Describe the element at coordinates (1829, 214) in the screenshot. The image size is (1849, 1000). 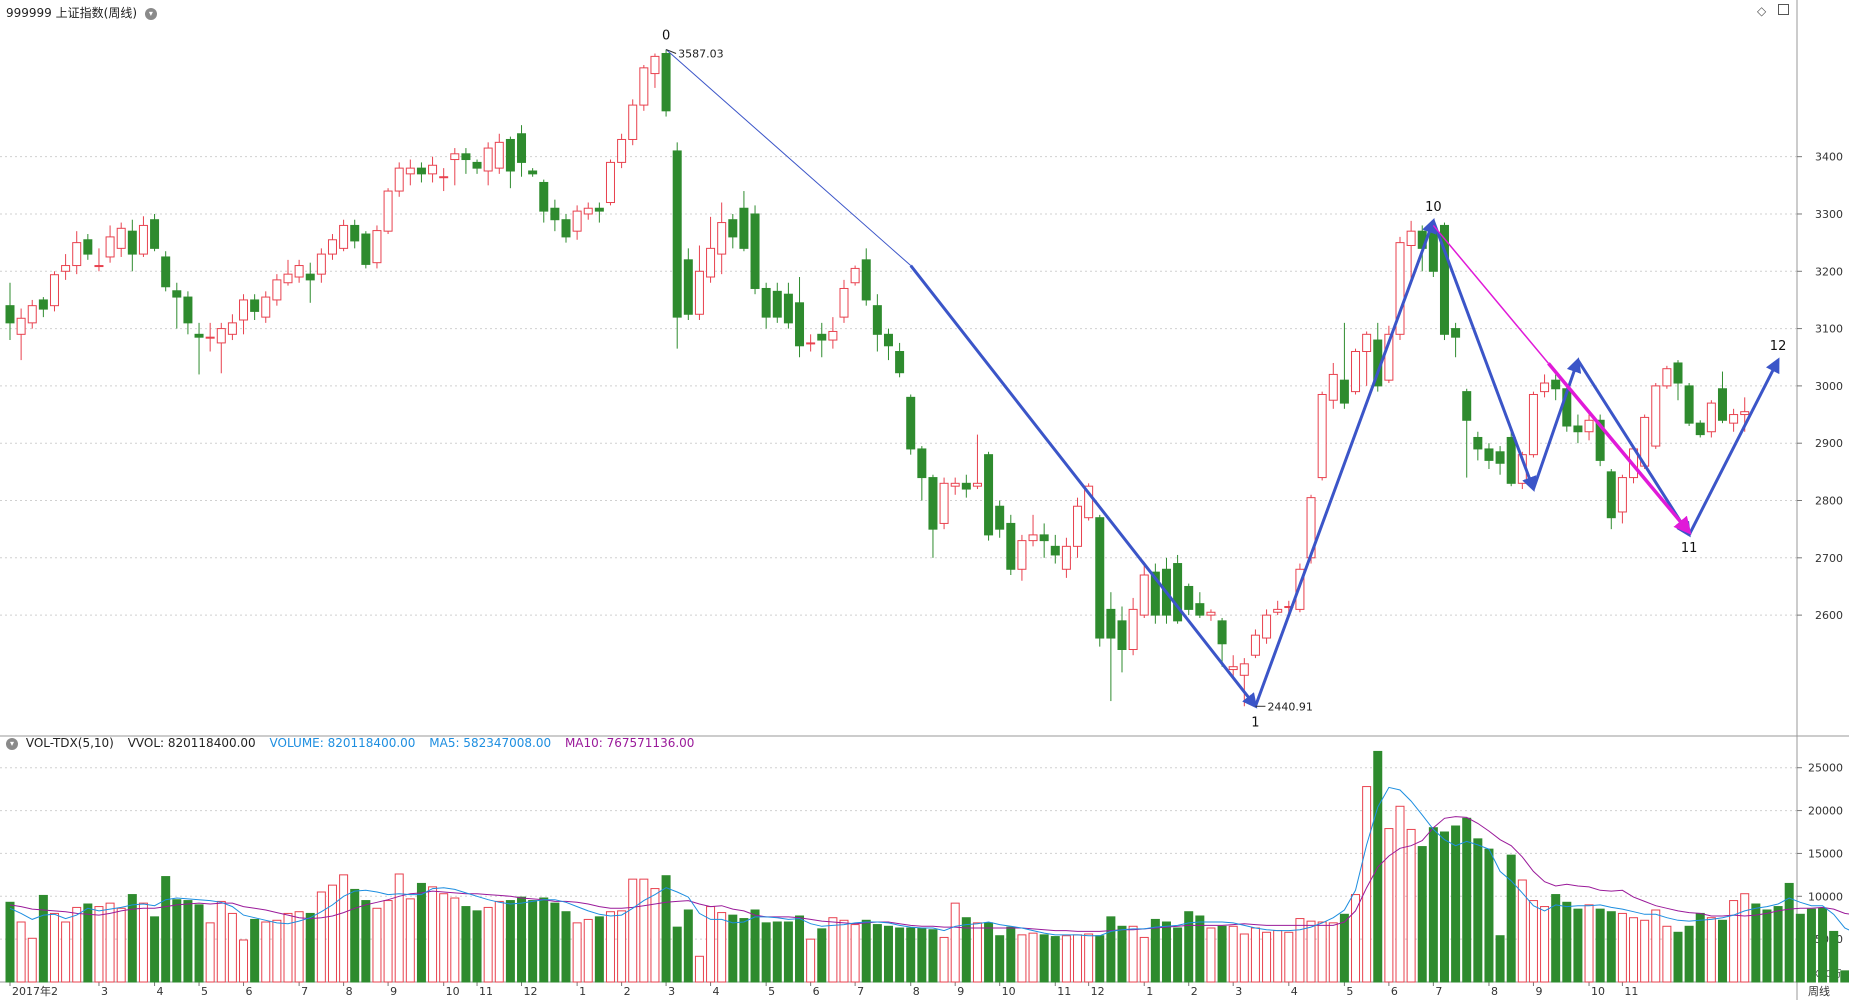
I see `price-tick-label: 3300` at that location.